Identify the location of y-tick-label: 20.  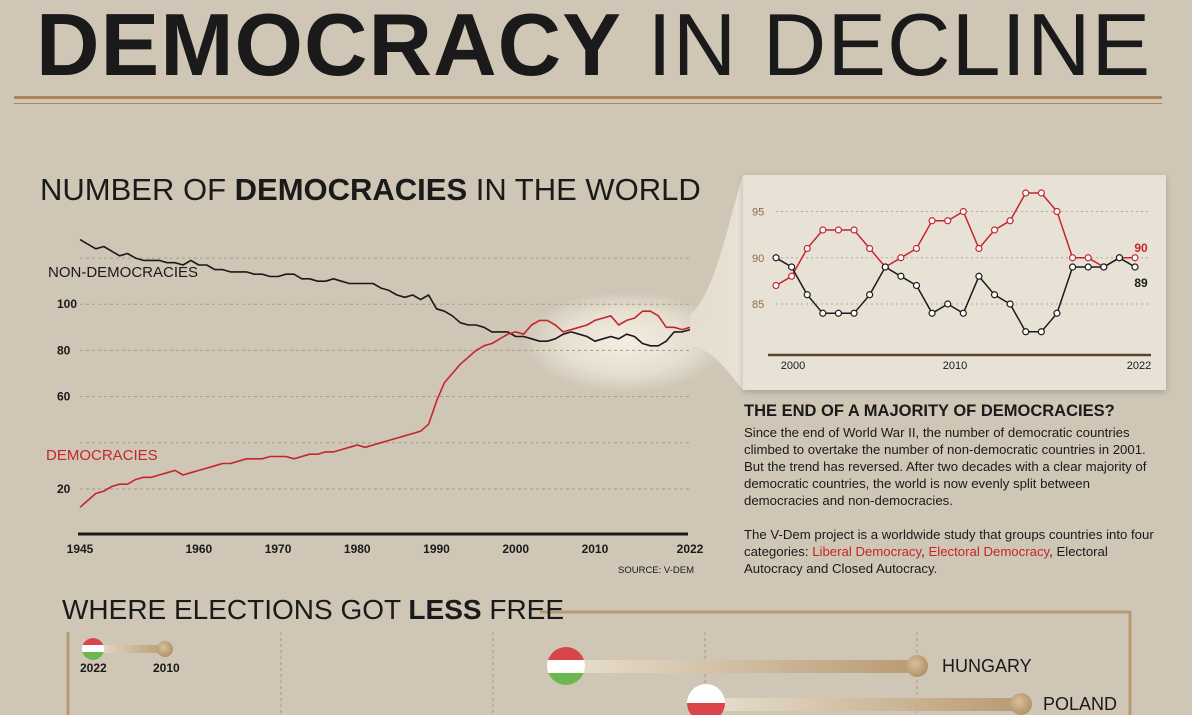
(64, 489).